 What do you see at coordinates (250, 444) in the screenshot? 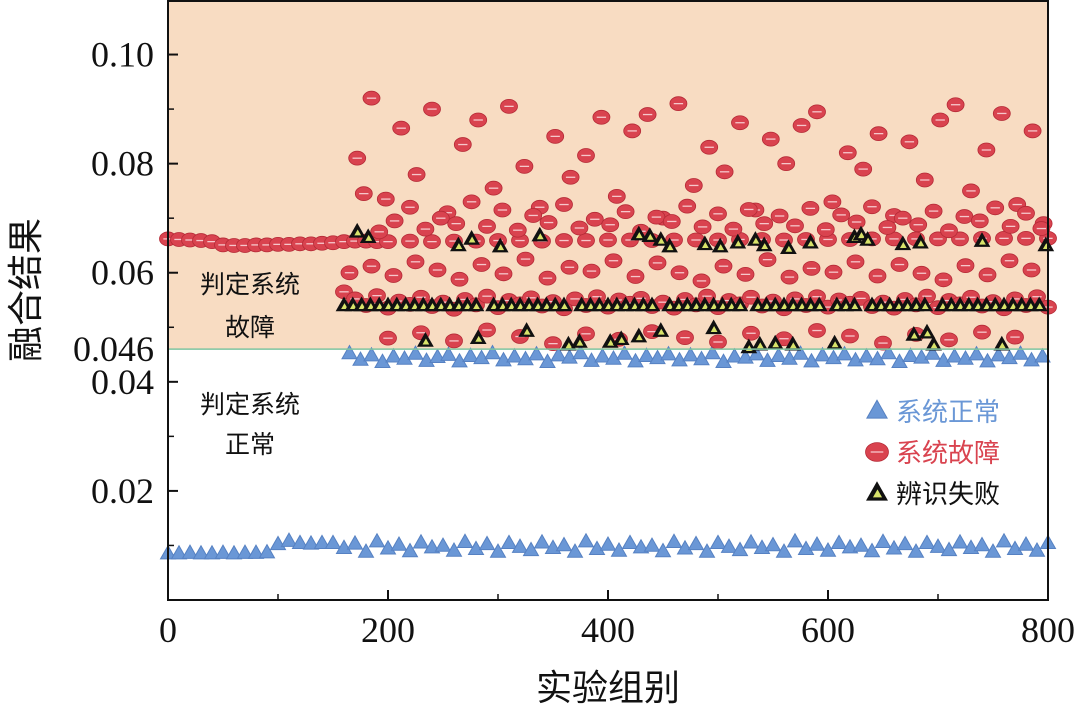
I see `normal-region-label-line2: 正常` at bounding box center [250, 444].